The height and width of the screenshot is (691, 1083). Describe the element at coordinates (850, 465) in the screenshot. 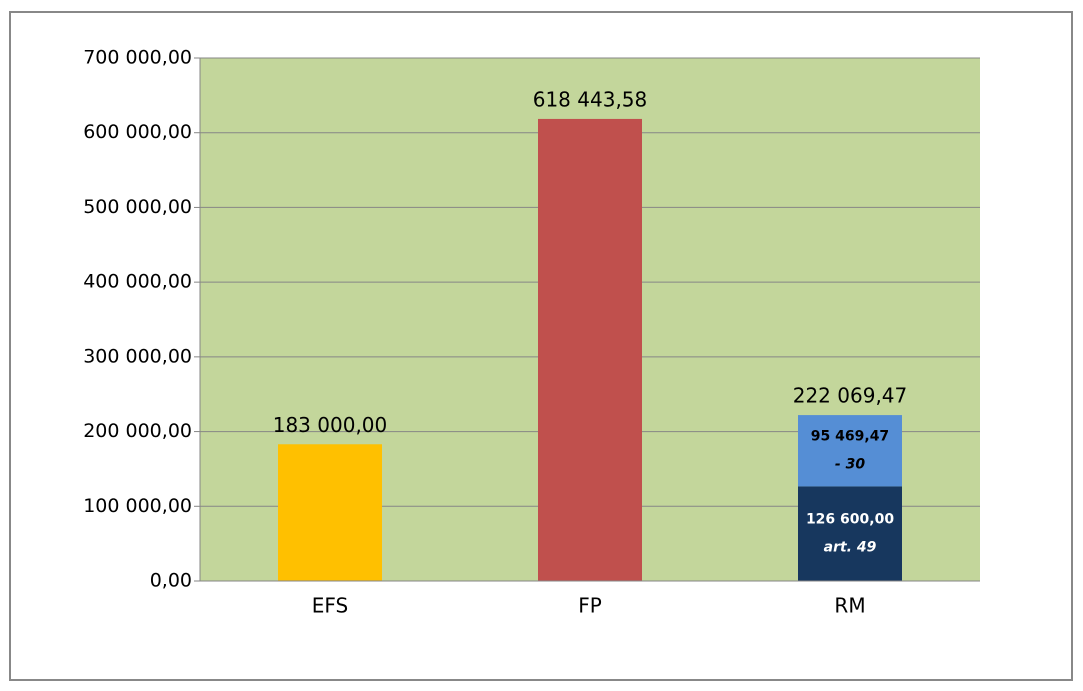

I see `segment-note: - 30` at that location.